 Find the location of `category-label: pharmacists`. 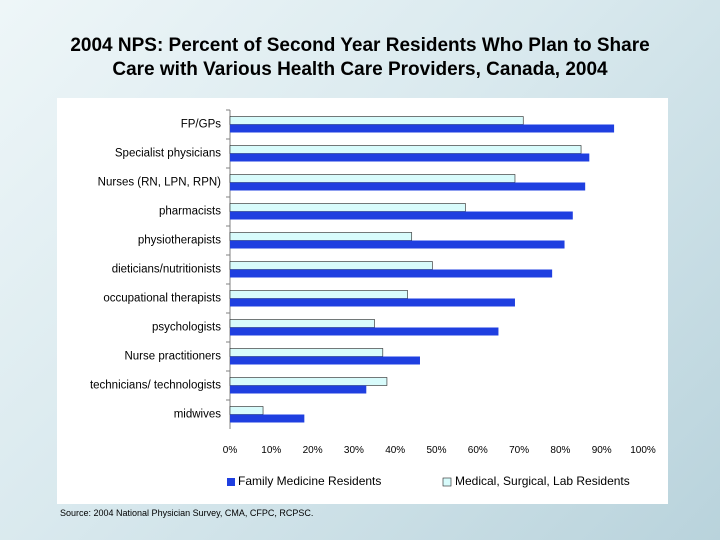

category-label: pharmacists is located at coordinates (190, 212).